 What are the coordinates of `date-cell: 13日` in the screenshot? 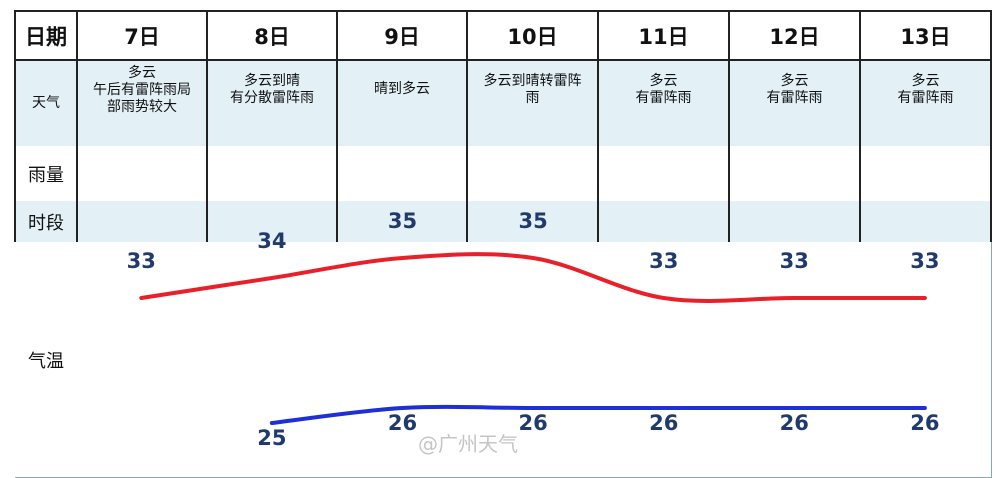 It's located at (925, 35).